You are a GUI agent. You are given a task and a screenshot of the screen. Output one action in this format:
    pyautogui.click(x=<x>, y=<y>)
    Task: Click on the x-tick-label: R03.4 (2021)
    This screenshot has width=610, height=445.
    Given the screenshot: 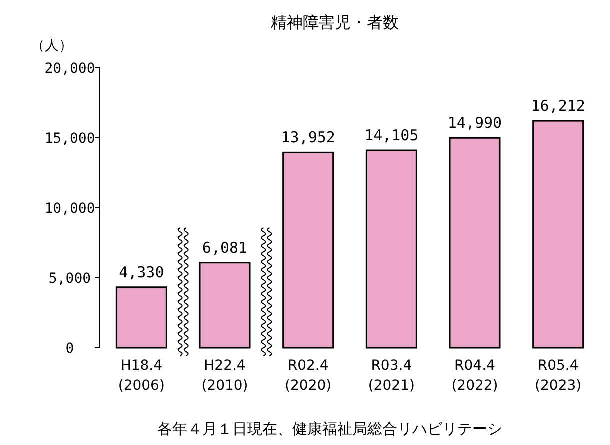 What is the action you would take?
    pyautogui.click(x=391, y=376)
    